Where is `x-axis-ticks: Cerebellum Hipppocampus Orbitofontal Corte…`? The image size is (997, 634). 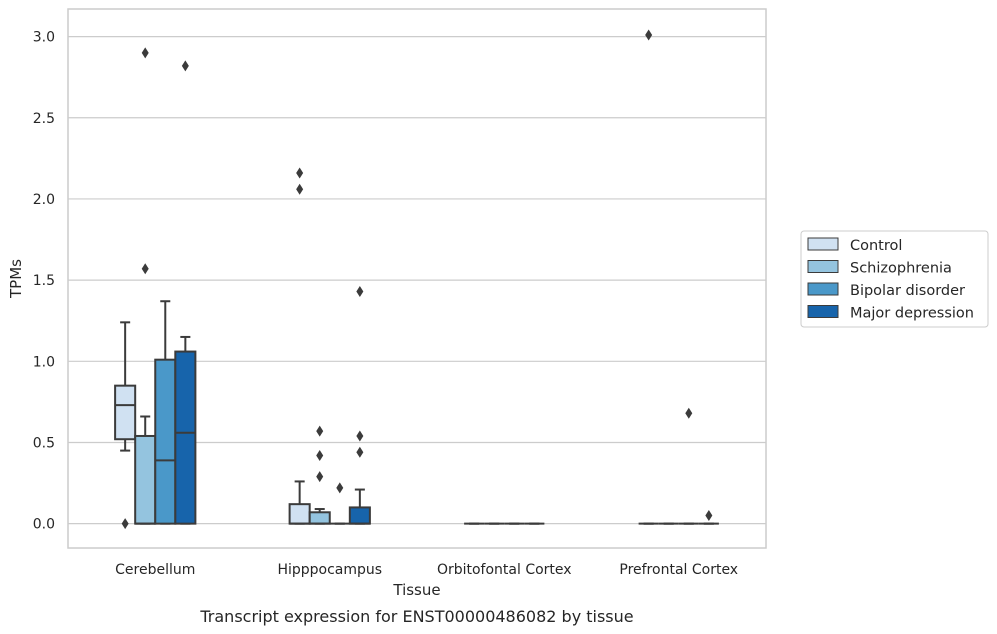 x-axis-ticks: Cerebellum Hipppocampus Orbitofontal Corte… is located at coordinates (426, 570).